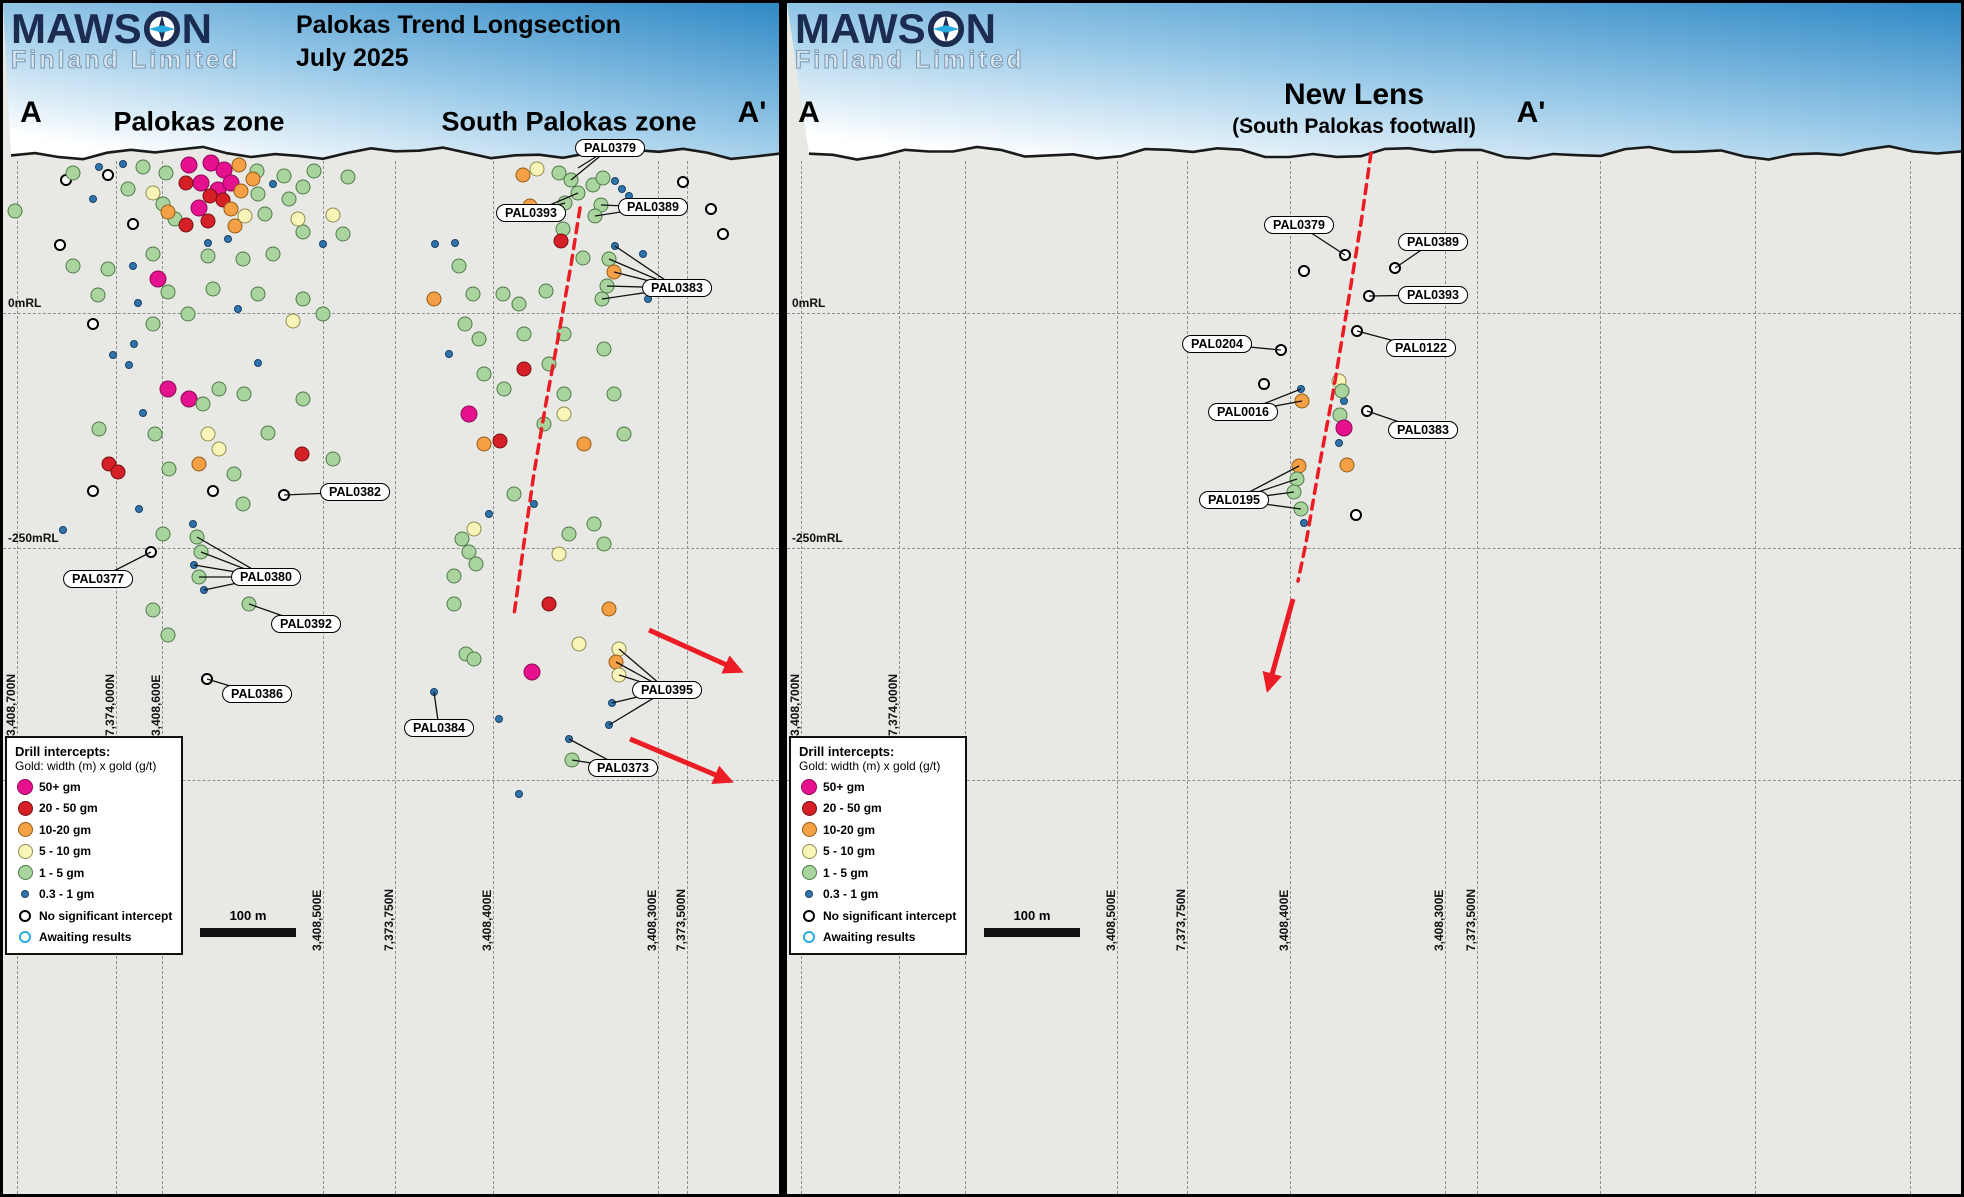  Describe the element at coordinates (95, 852) in the screenshot. I see `legend-item: 5 - 10 gm` at that location.